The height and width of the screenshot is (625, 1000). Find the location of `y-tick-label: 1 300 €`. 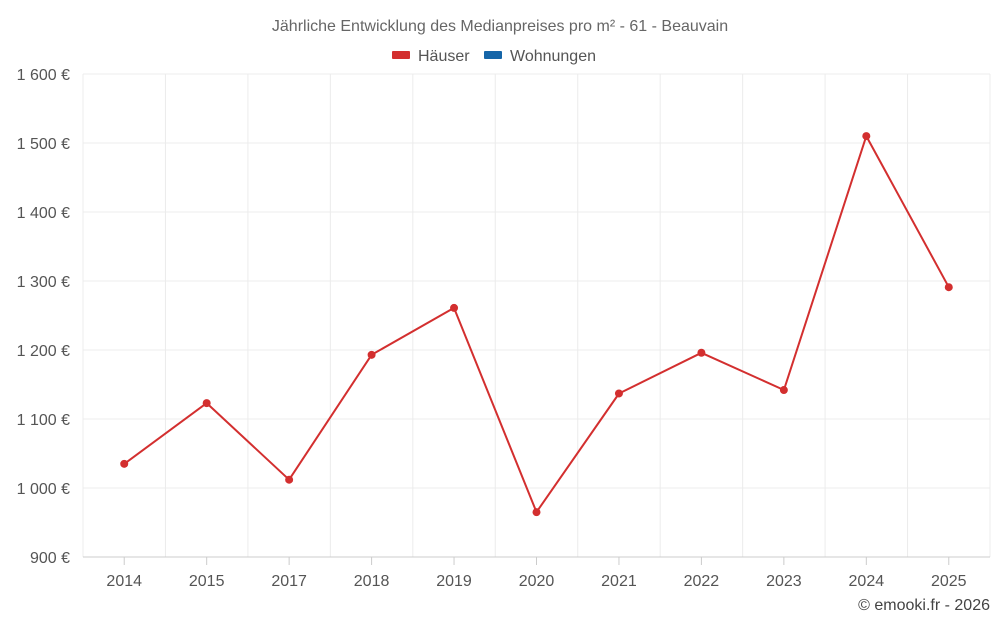

y-tick-label: 1 300 € is located at coordinates (43, 282).